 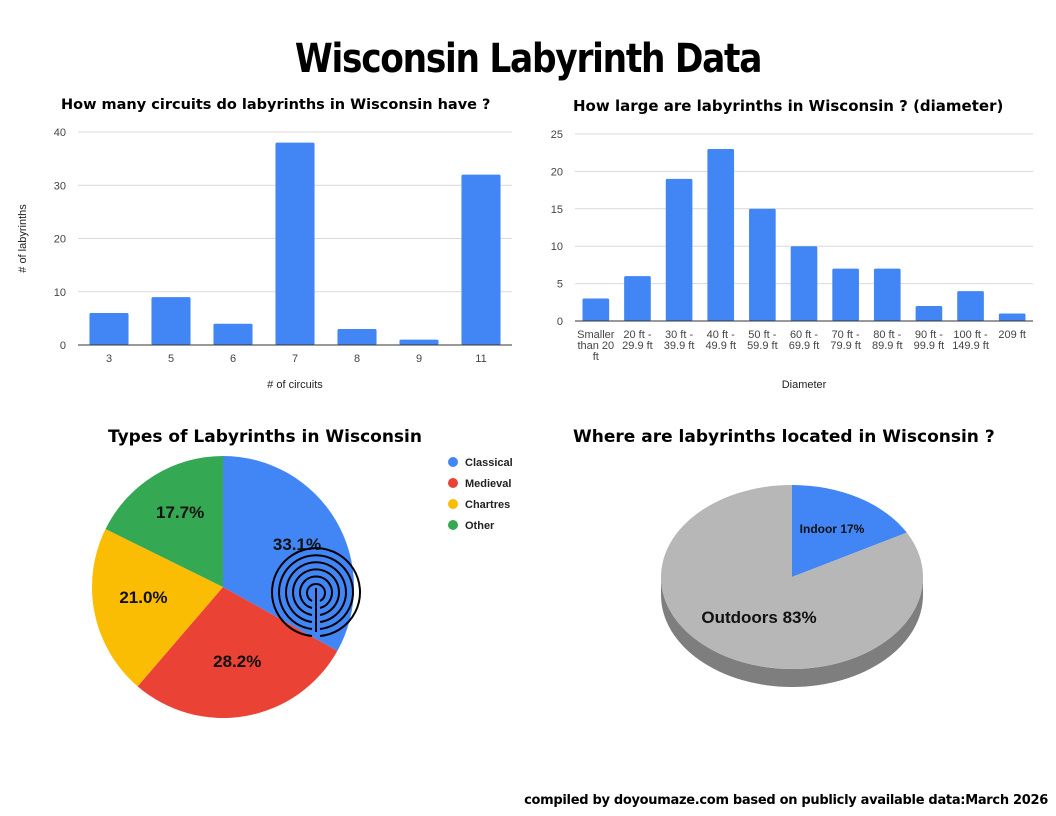 What do you see at coordinates (63, 346) in the screenshot?
I see `circuits-ytick-label: 0` at bounding box center [63, 346].